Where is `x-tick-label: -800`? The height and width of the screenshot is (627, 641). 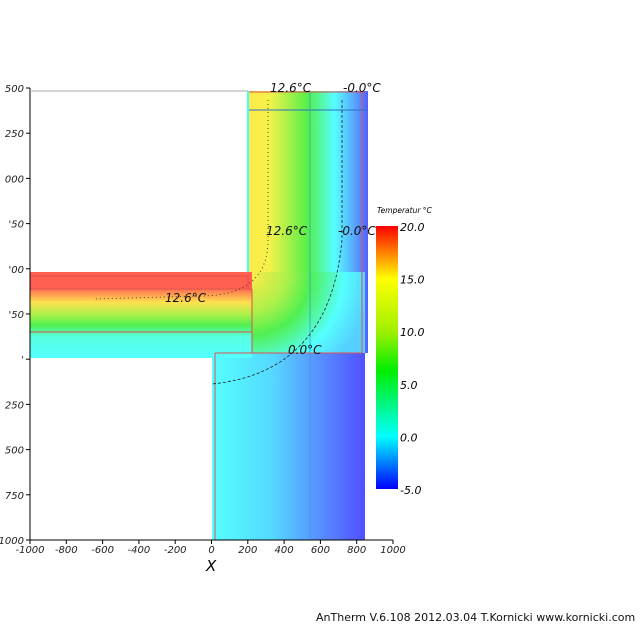
x-tick-label: -800 is located at coordinates (66, 550).